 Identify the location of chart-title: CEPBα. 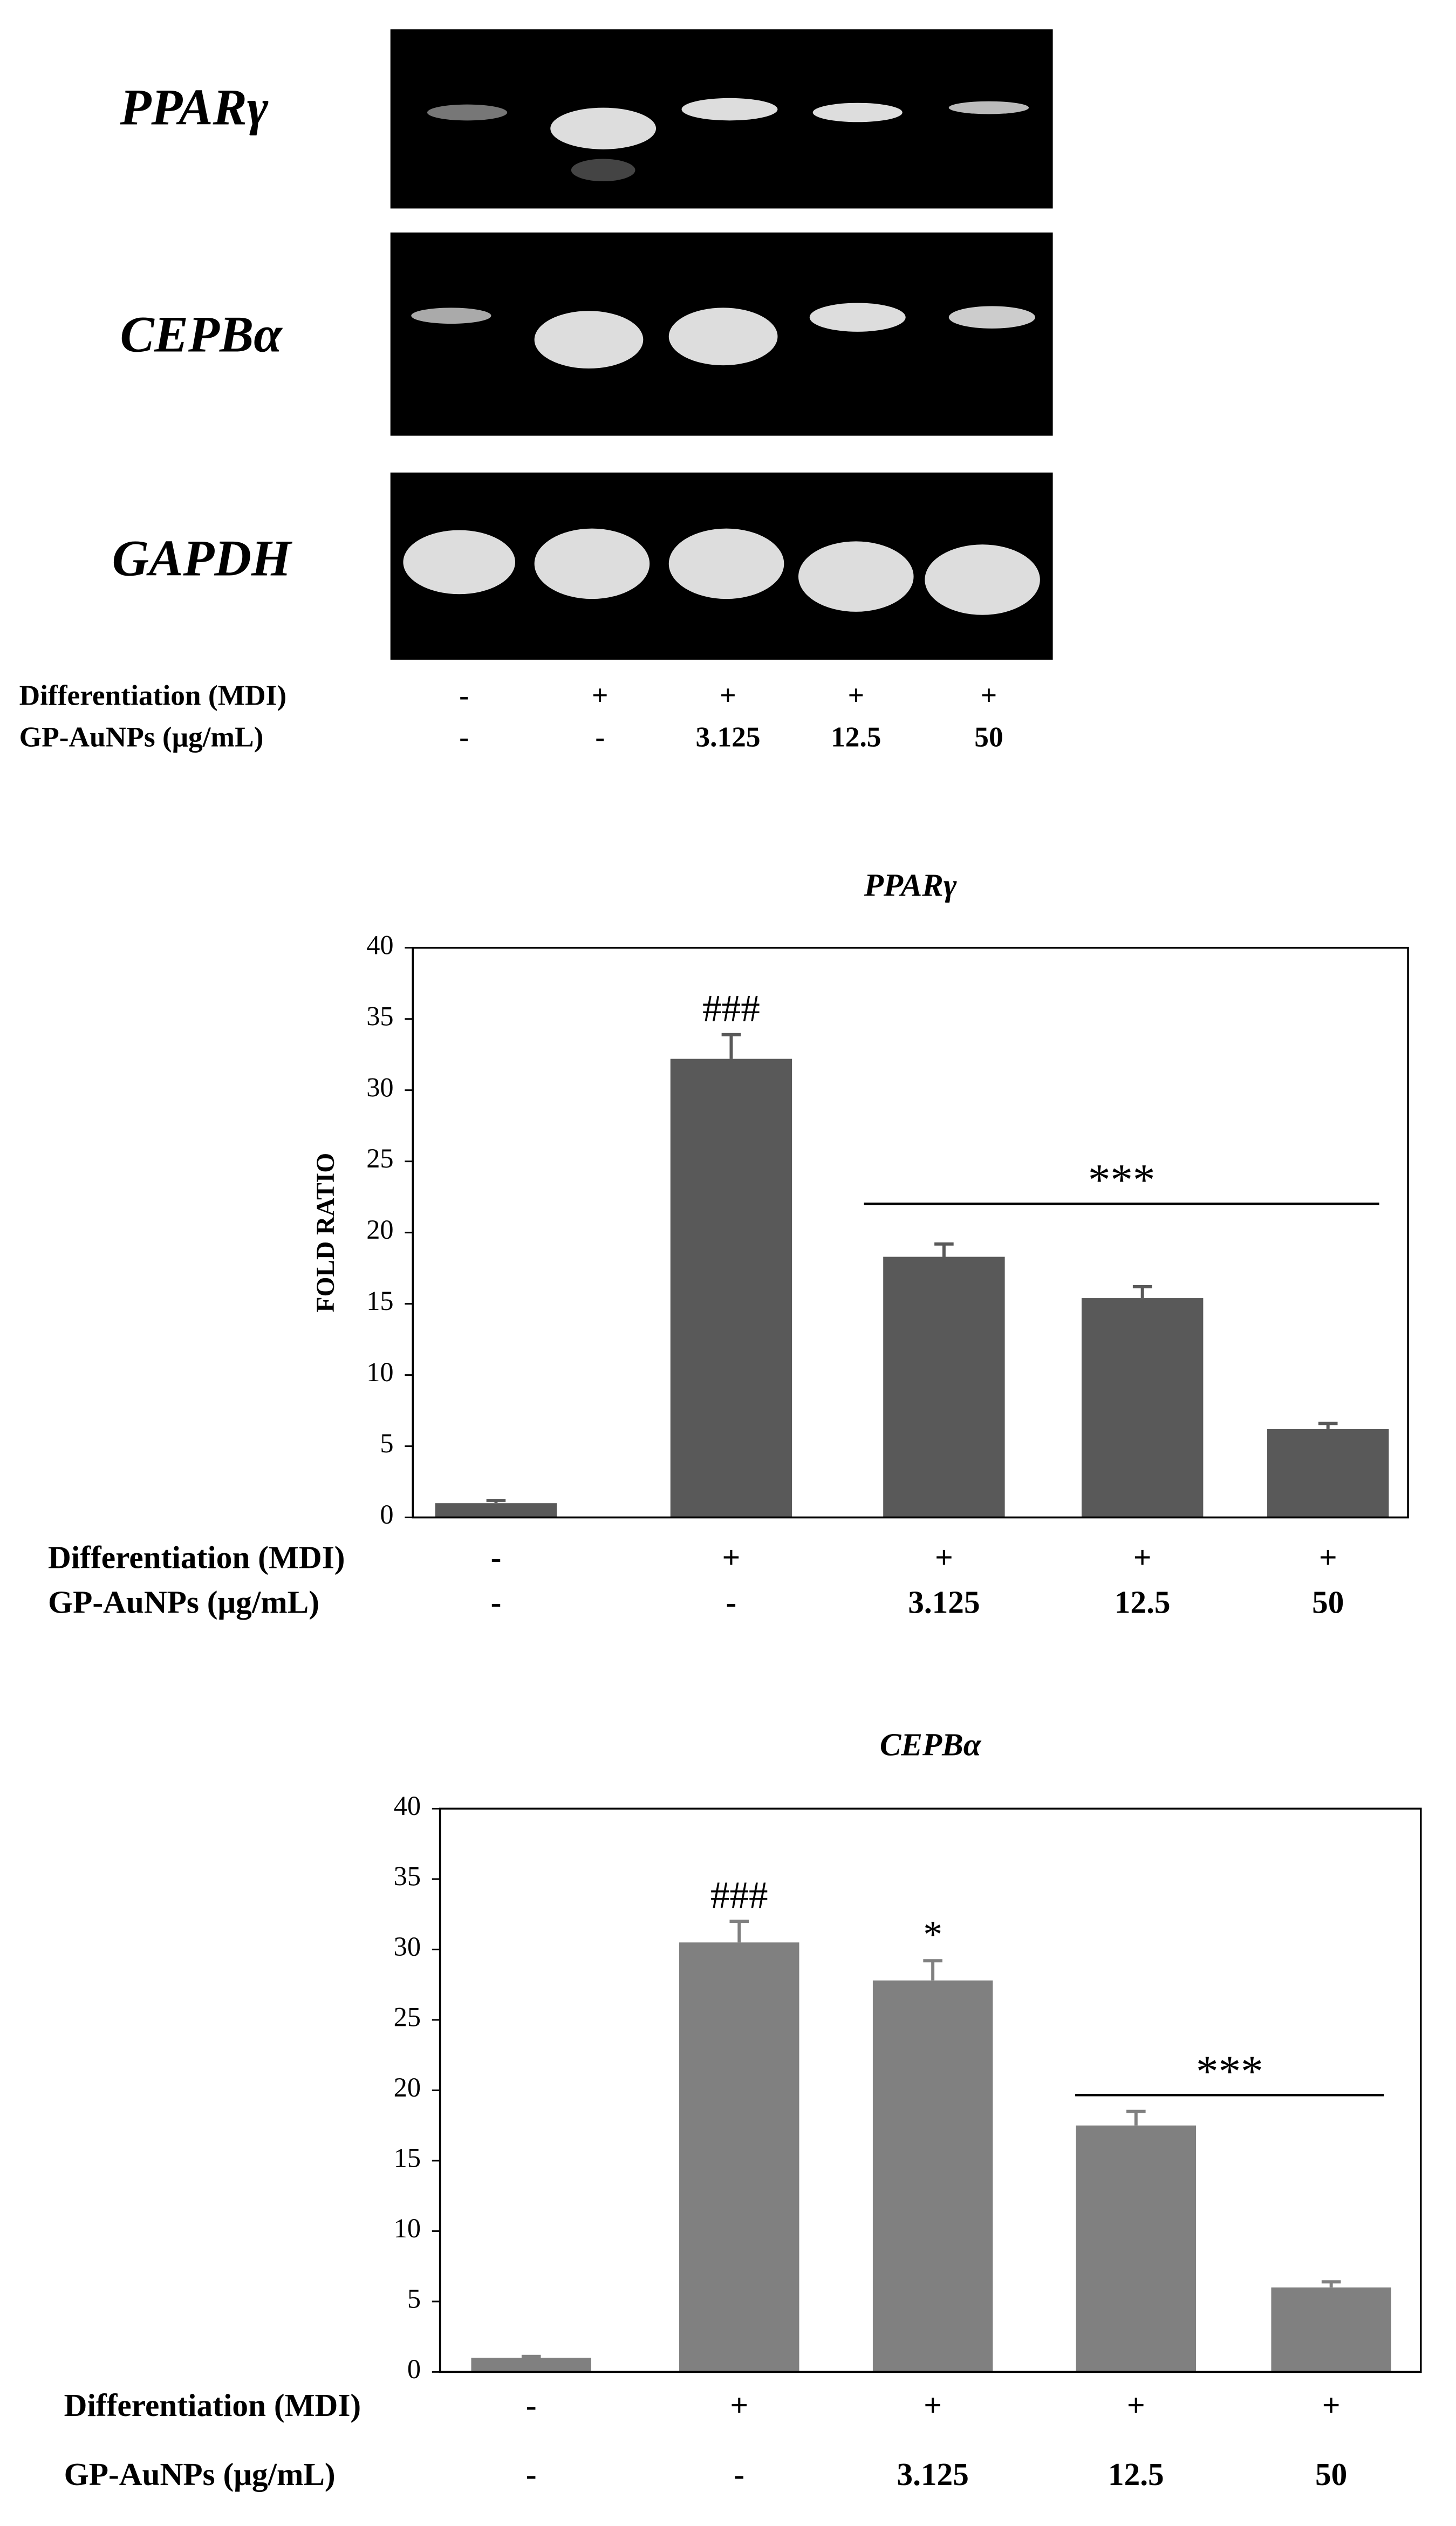
(931, 1744).